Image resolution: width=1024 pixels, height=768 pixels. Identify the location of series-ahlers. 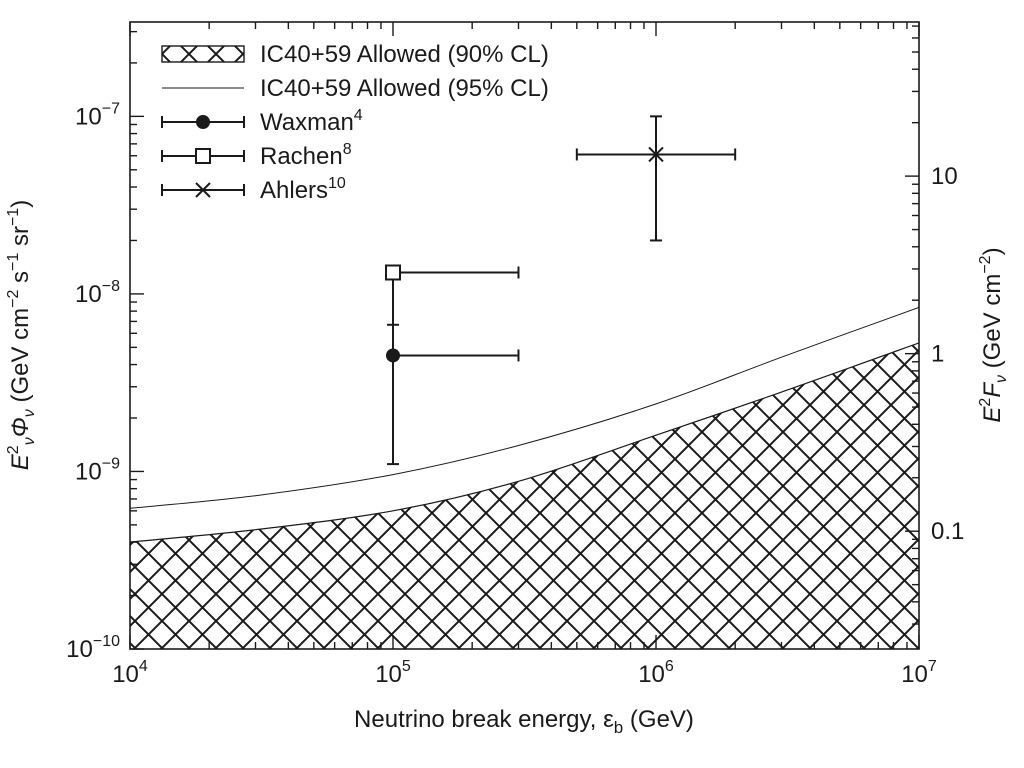
(656, 178).